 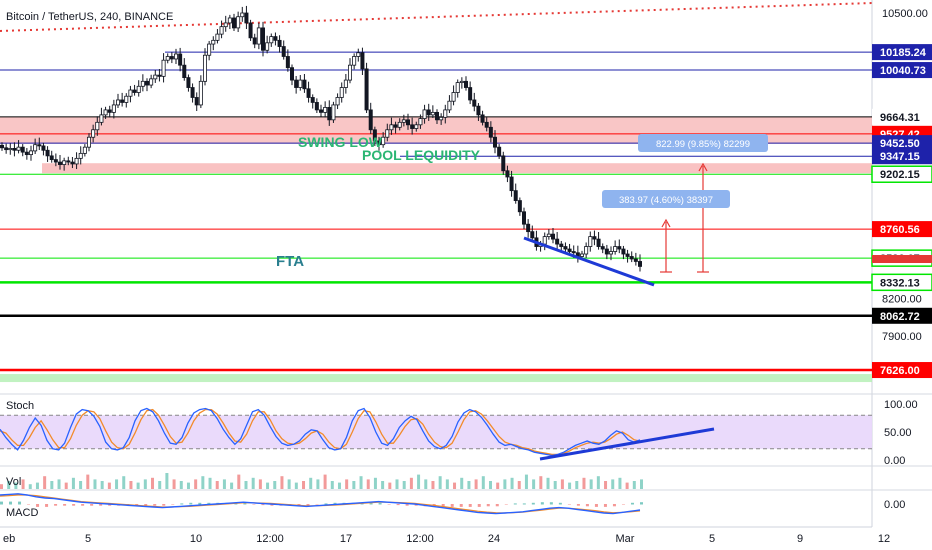 What do you see at coordinates (900, 371) in the screenshot?
I see `price-tag-label: 7626.00` at bounding box center [900, 371].